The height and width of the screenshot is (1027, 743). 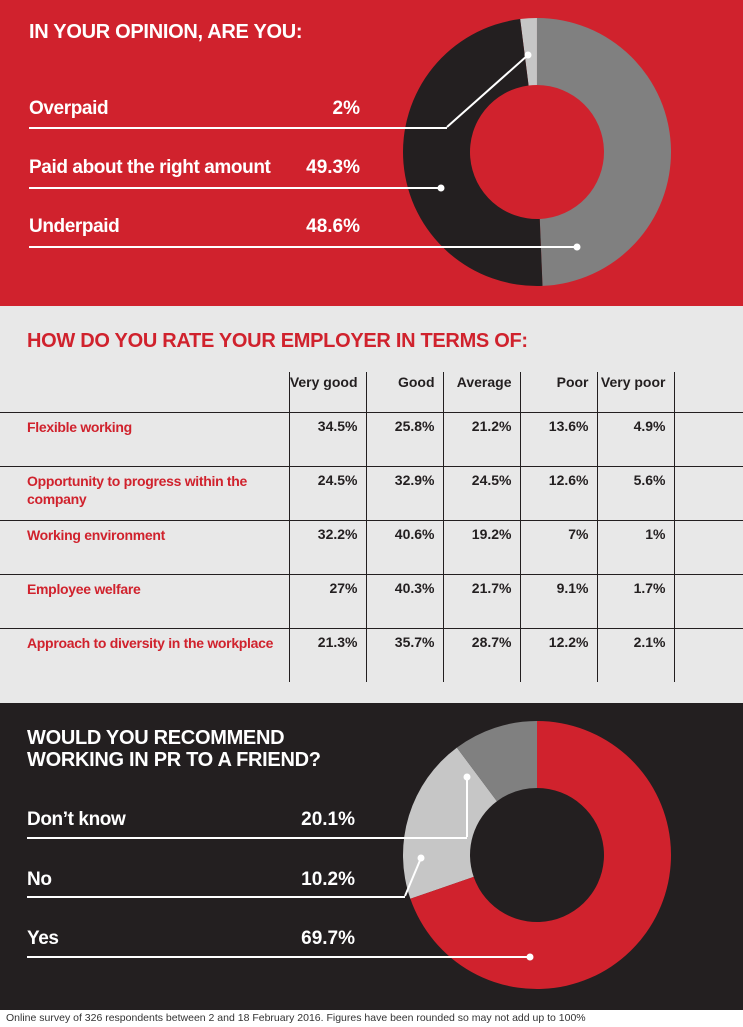 I want to click on row-label: Flexible working, so click(x=144, y=439).